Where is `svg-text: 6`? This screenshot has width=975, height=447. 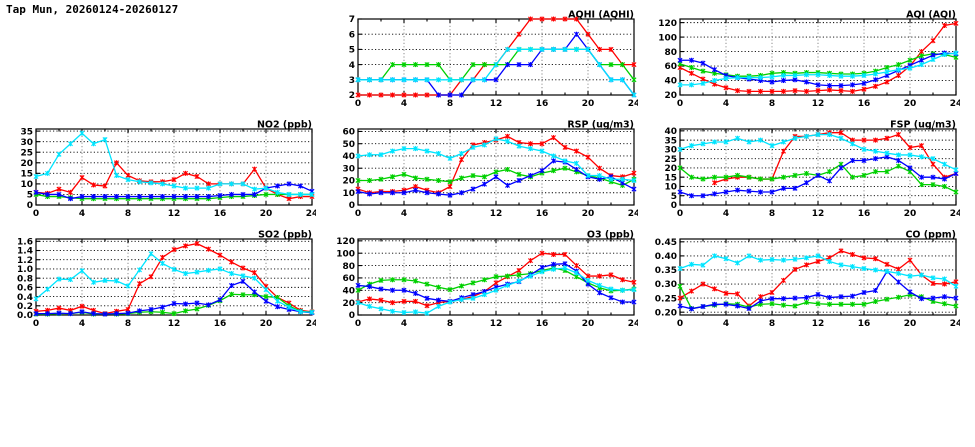
svg-text: 6 is located at coordinates (352, 35).